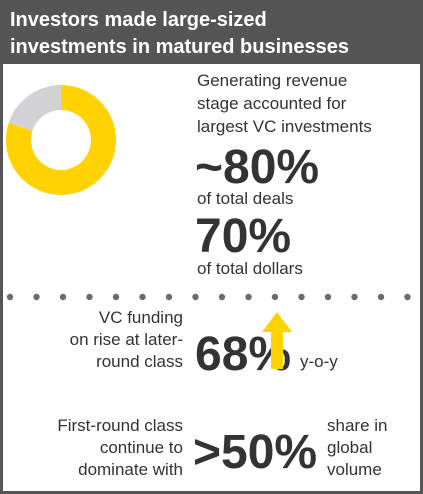 The width and height of the screenshot is (423, 494). I want to click on header-title: investments in matured businesses, so click(179, 47).